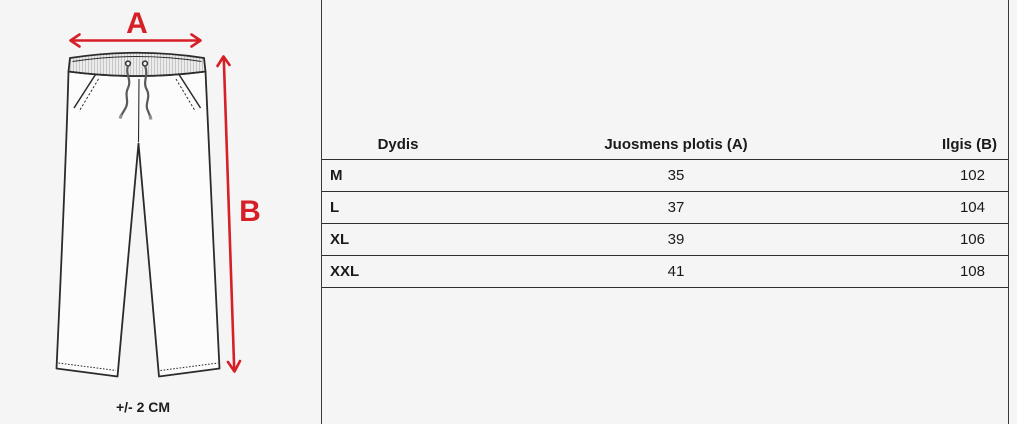  I want to click on aglet-right, so click(150, 117).